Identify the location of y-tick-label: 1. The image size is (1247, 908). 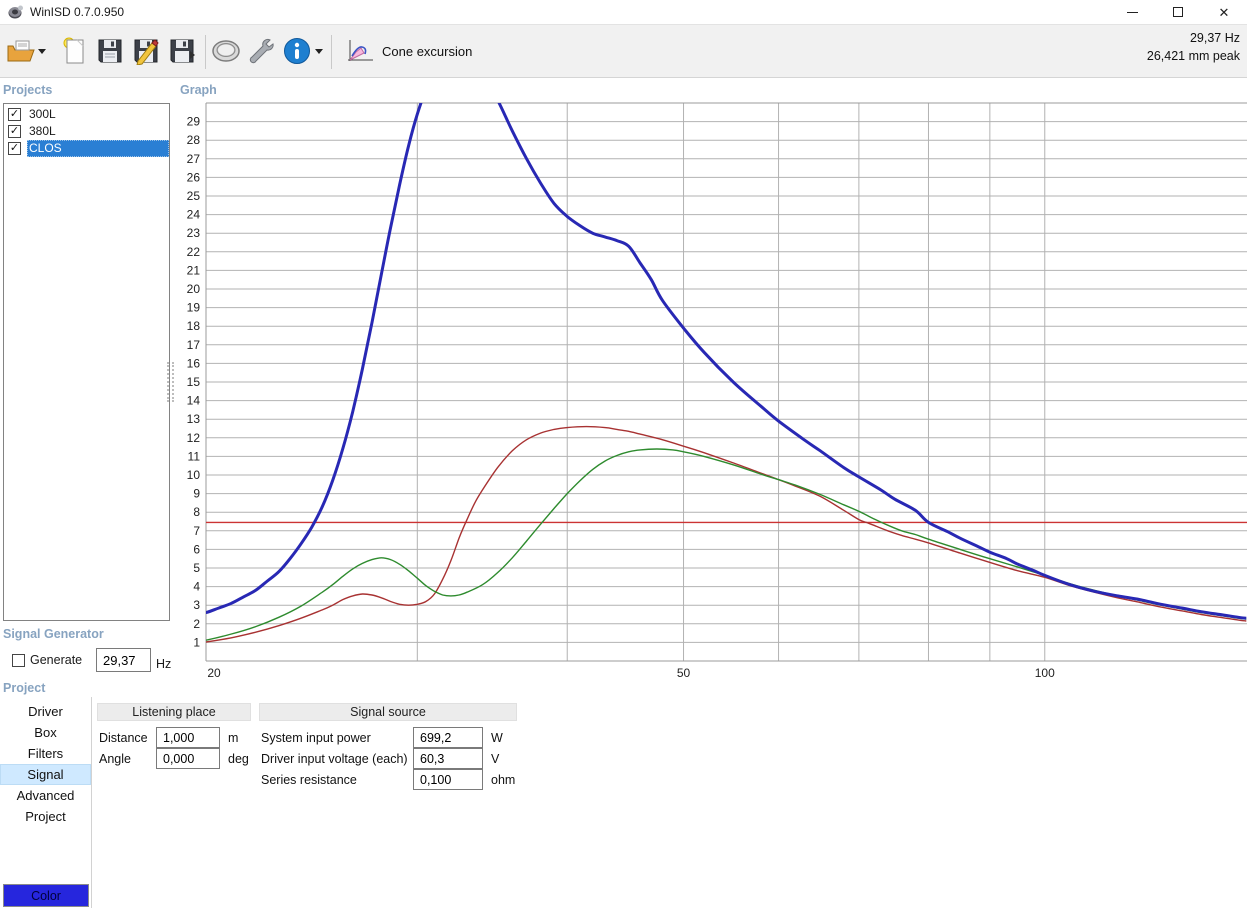
(196, 642).